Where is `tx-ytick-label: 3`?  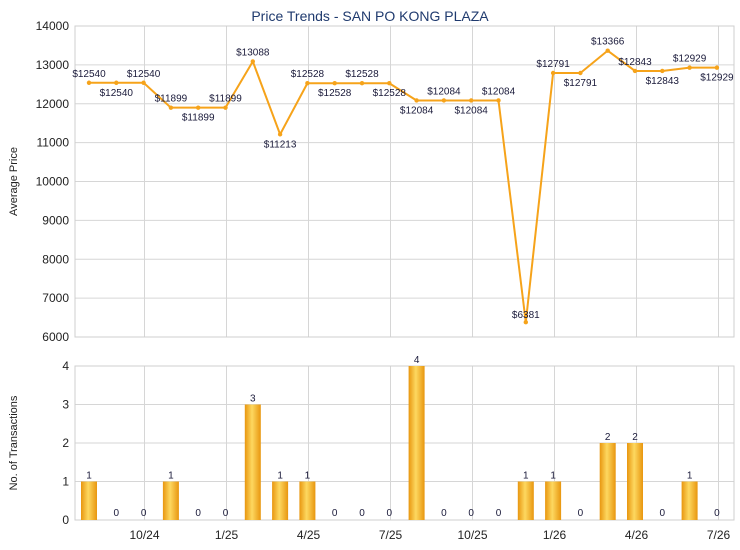 tx-ytick-label: 3 is located at coordinates (65, 405).